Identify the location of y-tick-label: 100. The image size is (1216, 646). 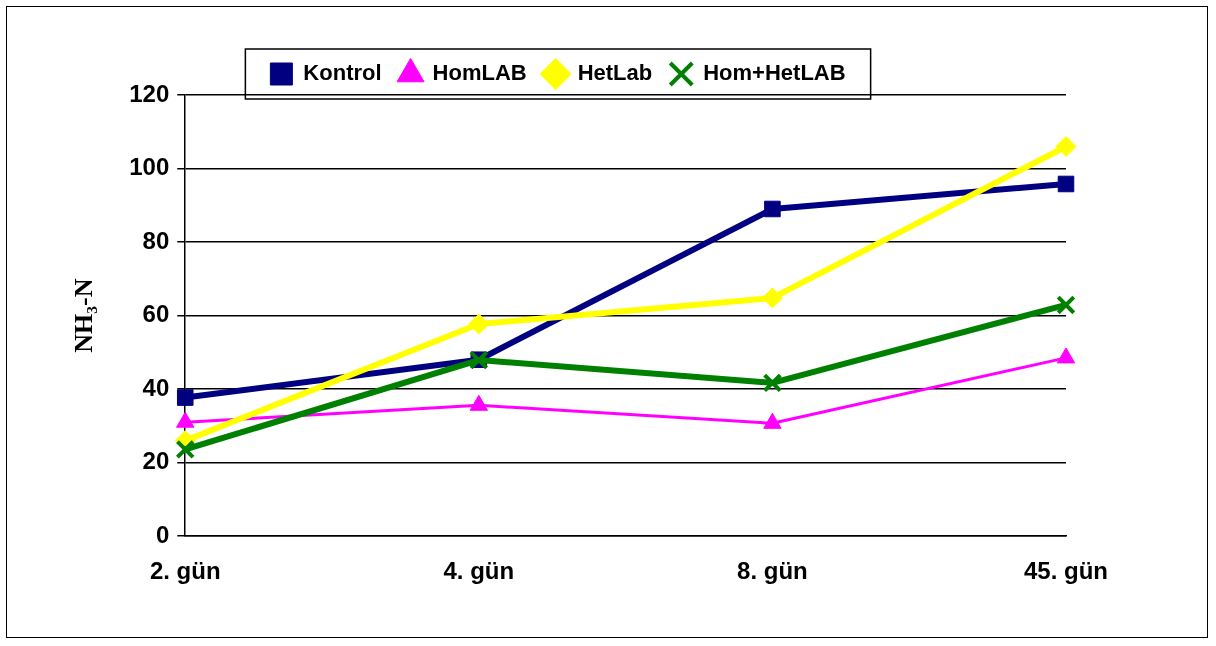
(149, 167).